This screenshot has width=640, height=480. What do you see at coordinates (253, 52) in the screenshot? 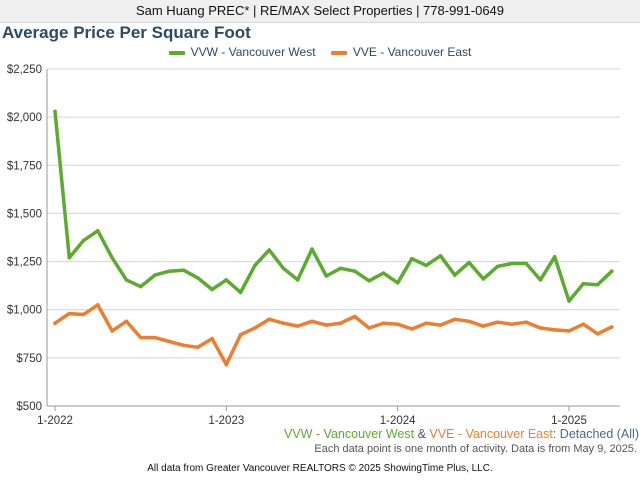
I see `legend-label-west: VVW - Vancouver West` at bounding box center [253, 52].